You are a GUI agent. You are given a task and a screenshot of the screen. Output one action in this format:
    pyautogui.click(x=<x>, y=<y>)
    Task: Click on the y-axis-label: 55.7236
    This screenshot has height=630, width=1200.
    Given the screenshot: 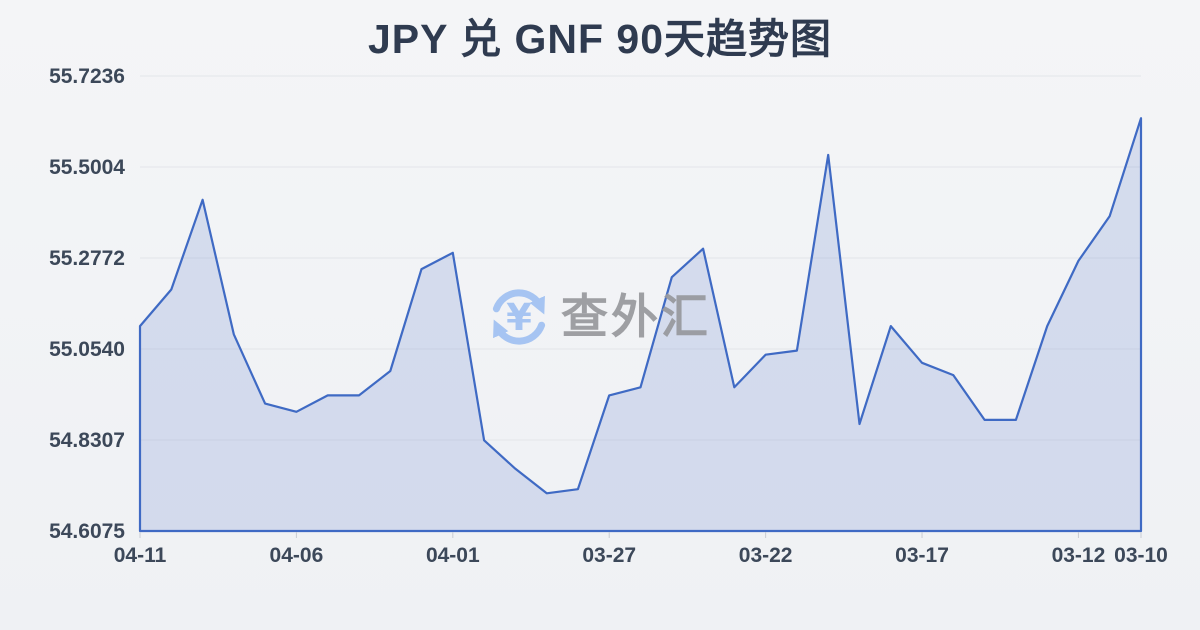 What is the action you would take?
    pyautogui.click(x=87, y=76)
    